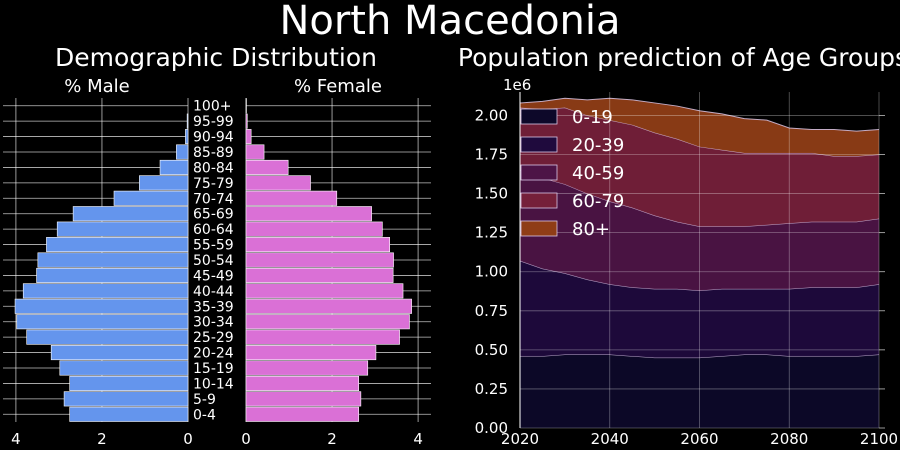 This screenshot has height=450, width=900. What do you see at coordinates (338, 86) in the screenshot?
I see `female-axis-title: % Female` at bounding box center [338, 86].